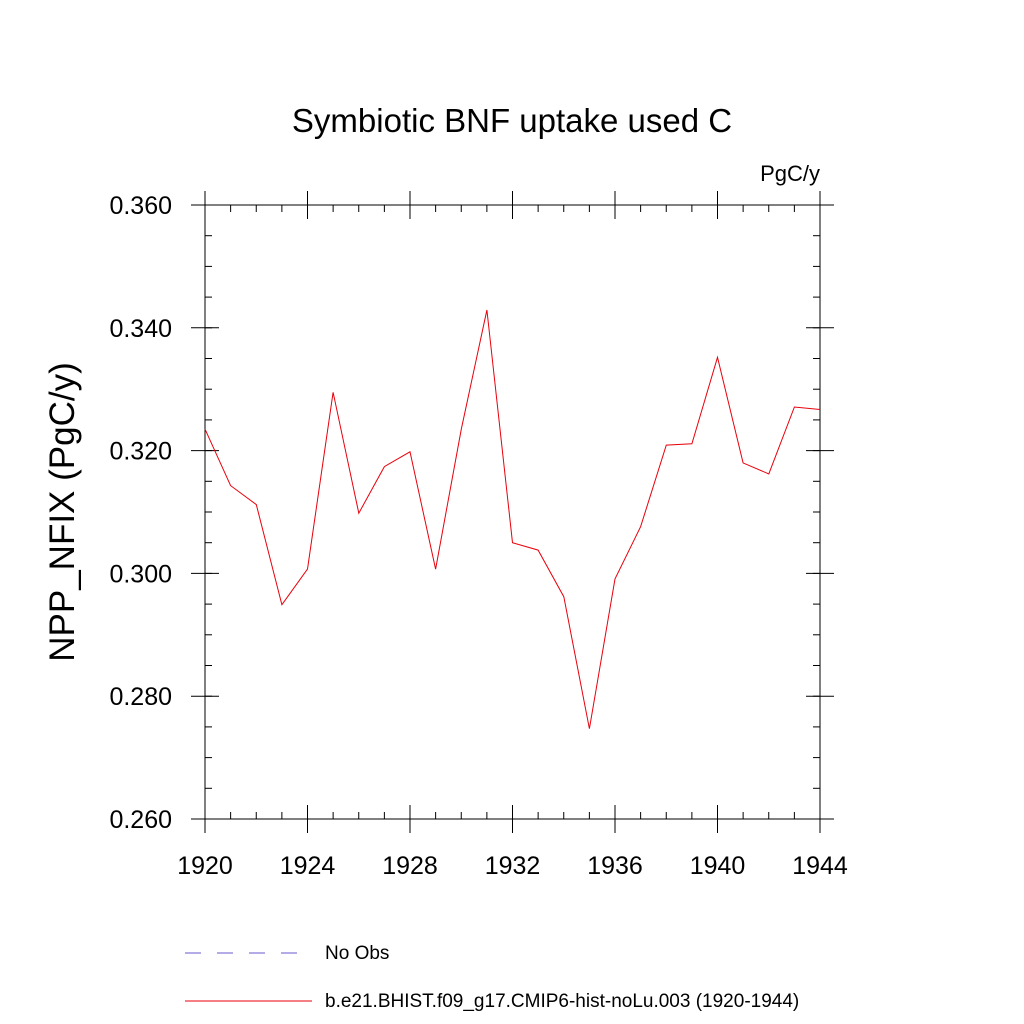 This screenshot has width=1024, height=1024. What do you see at coordinates (140, 574) in the screenshot?
I see `y-tick-label: 0.300` at bounding box center [140, 574].